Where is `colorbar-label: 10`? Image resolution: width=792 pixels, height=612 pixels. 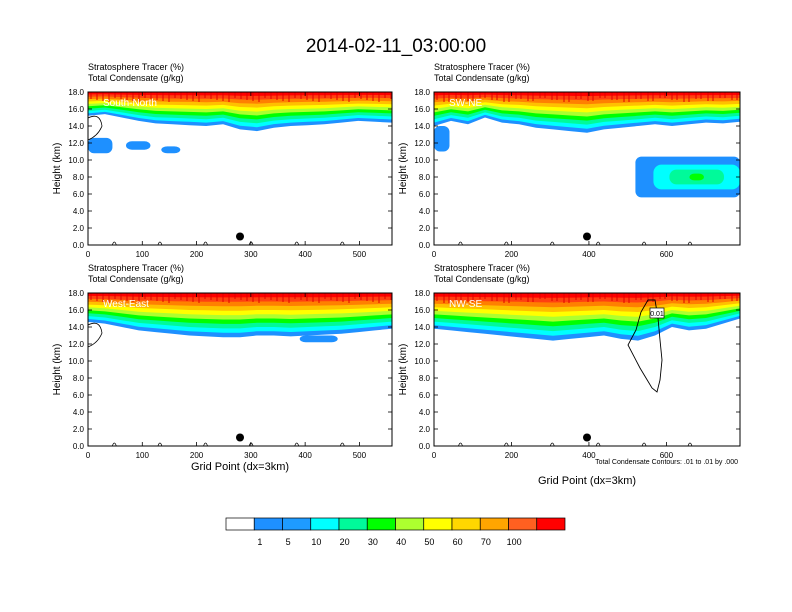 colorbar-label: 10 is located at coordinates (316, 542).